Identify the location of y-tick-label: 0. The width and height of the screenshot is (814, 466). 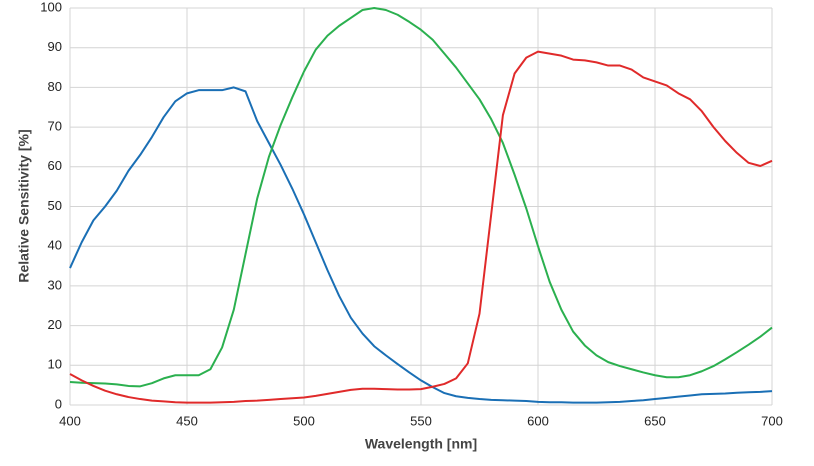
(58, 403).